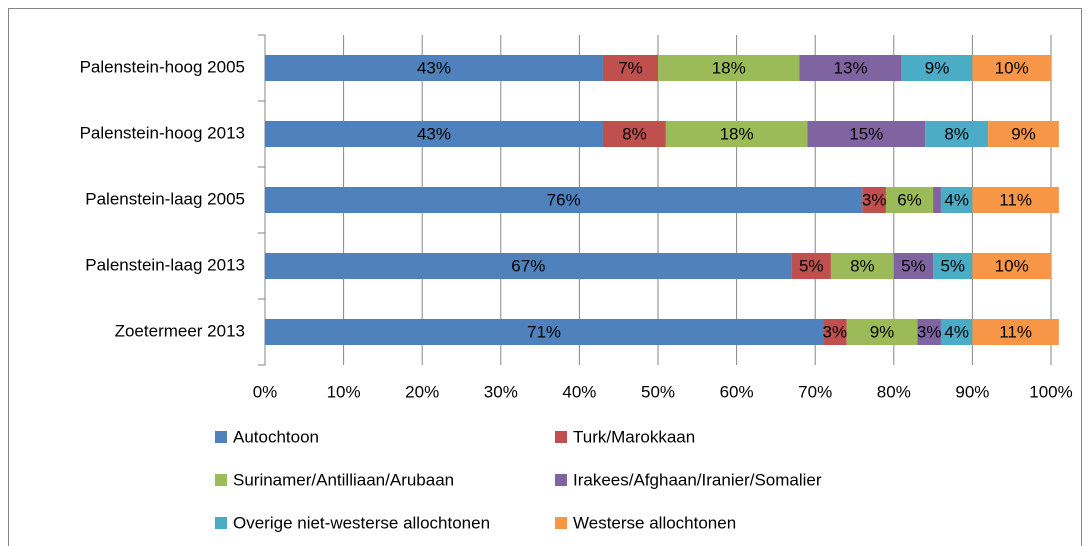  I want to click on y-tick-label: Palenstein-hoog 2013, so click(162, 132).